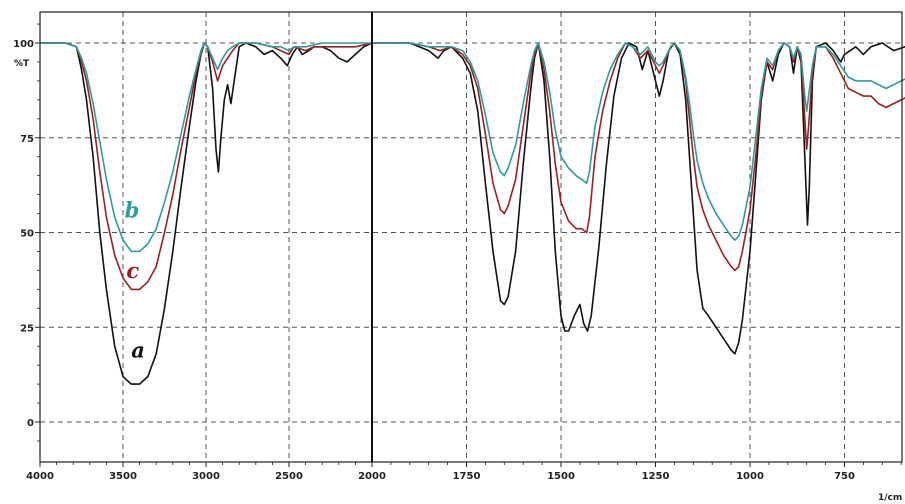 Image resolution: width=905 pixels, height=504 pixels. I want to click on x-axis-unit-label: 1/cm, so click(890, 498).